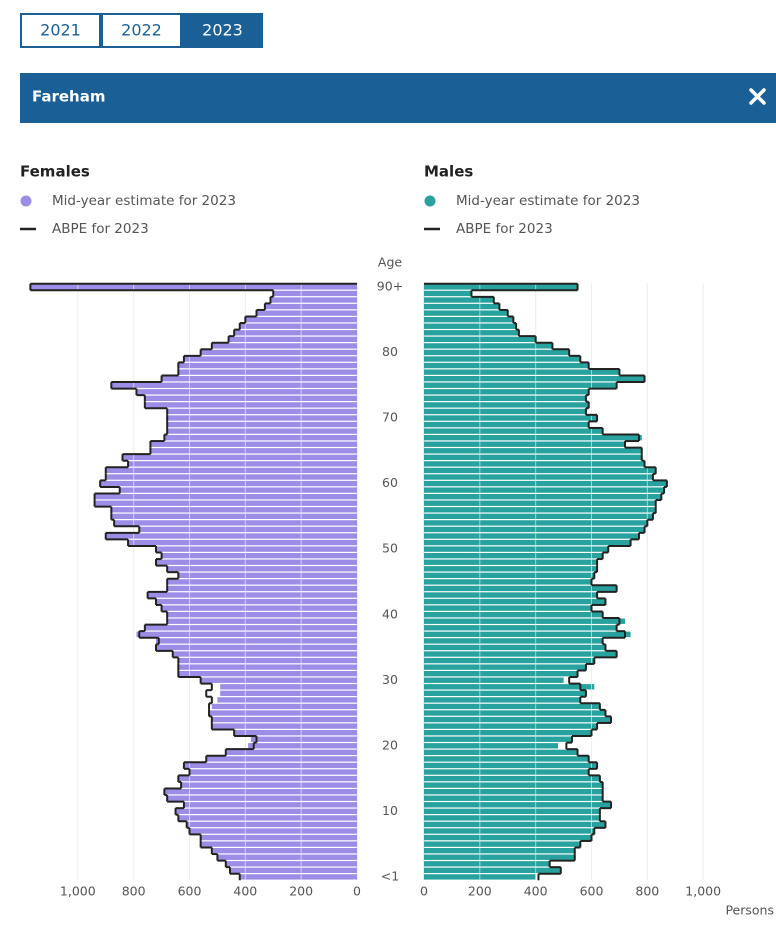 This screenshot has height=927, width=776. Describe the element at coordinates (390, 286) in the screenshot. I see `age-label: 90+` at that location.